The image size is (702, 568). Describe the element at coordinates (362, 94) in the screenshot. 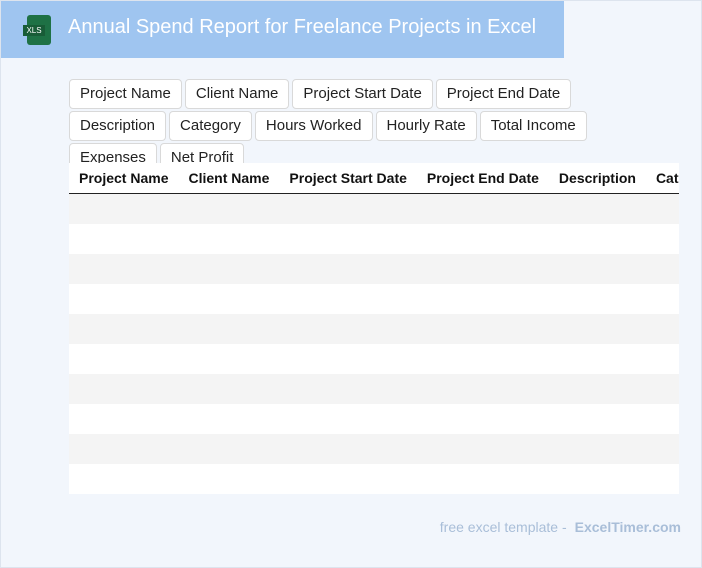

I see `field-chip: Project Start Date` at that location.